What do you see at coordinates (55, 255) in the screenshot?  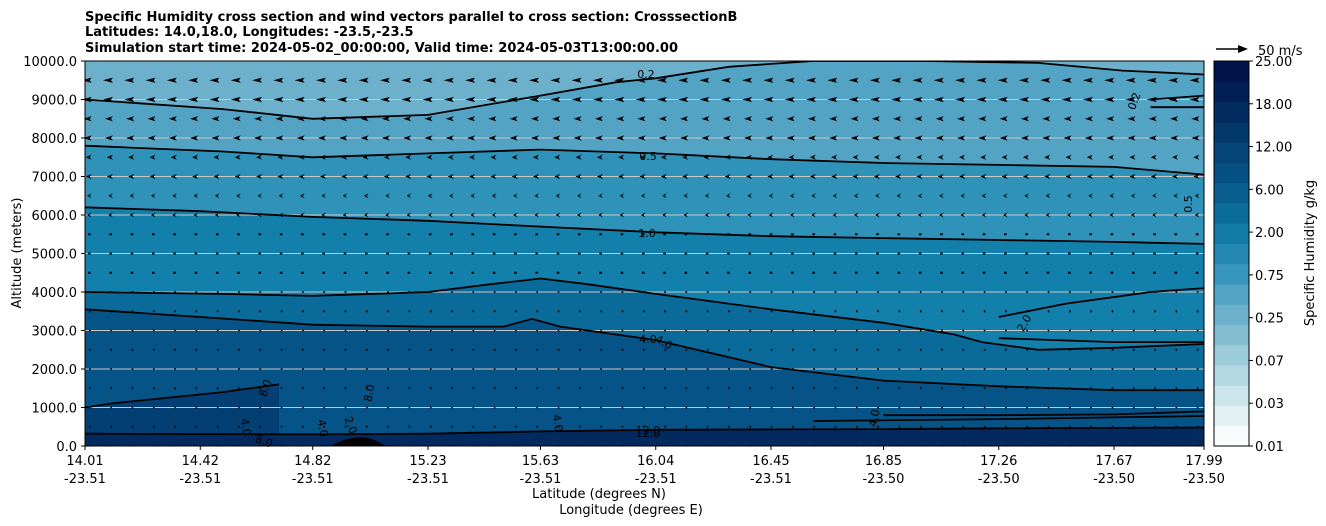 I see `y-tick-label: 5000.0` at bounding box center [55, 255].